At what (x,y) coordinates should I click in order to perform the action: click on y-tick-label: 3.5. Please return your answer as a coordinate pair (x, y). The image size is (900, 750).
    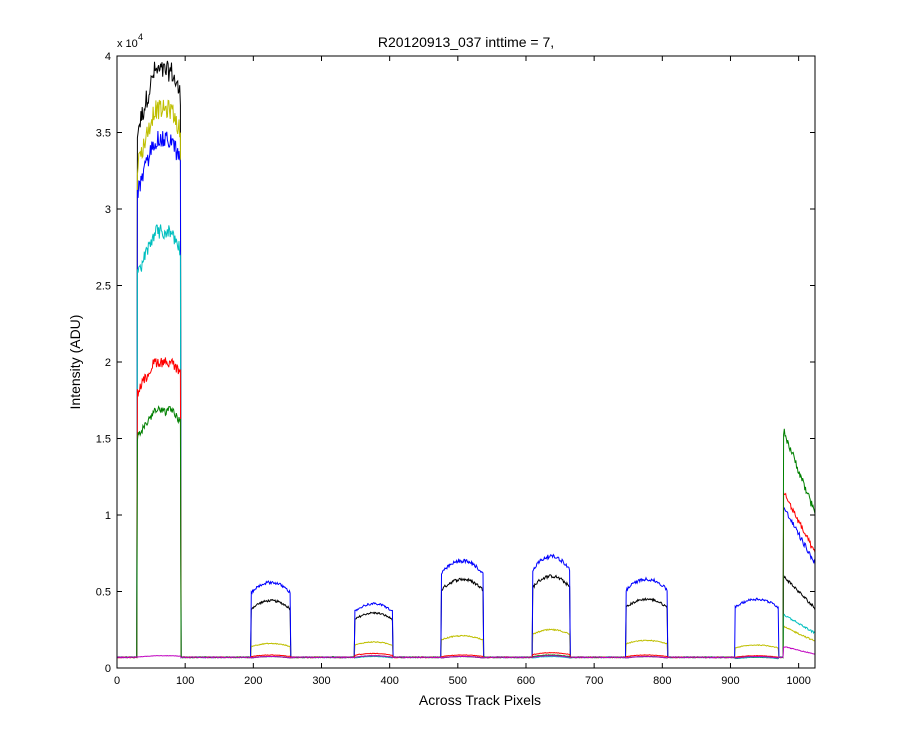
    Looking at the image, I should click on (103, 134).